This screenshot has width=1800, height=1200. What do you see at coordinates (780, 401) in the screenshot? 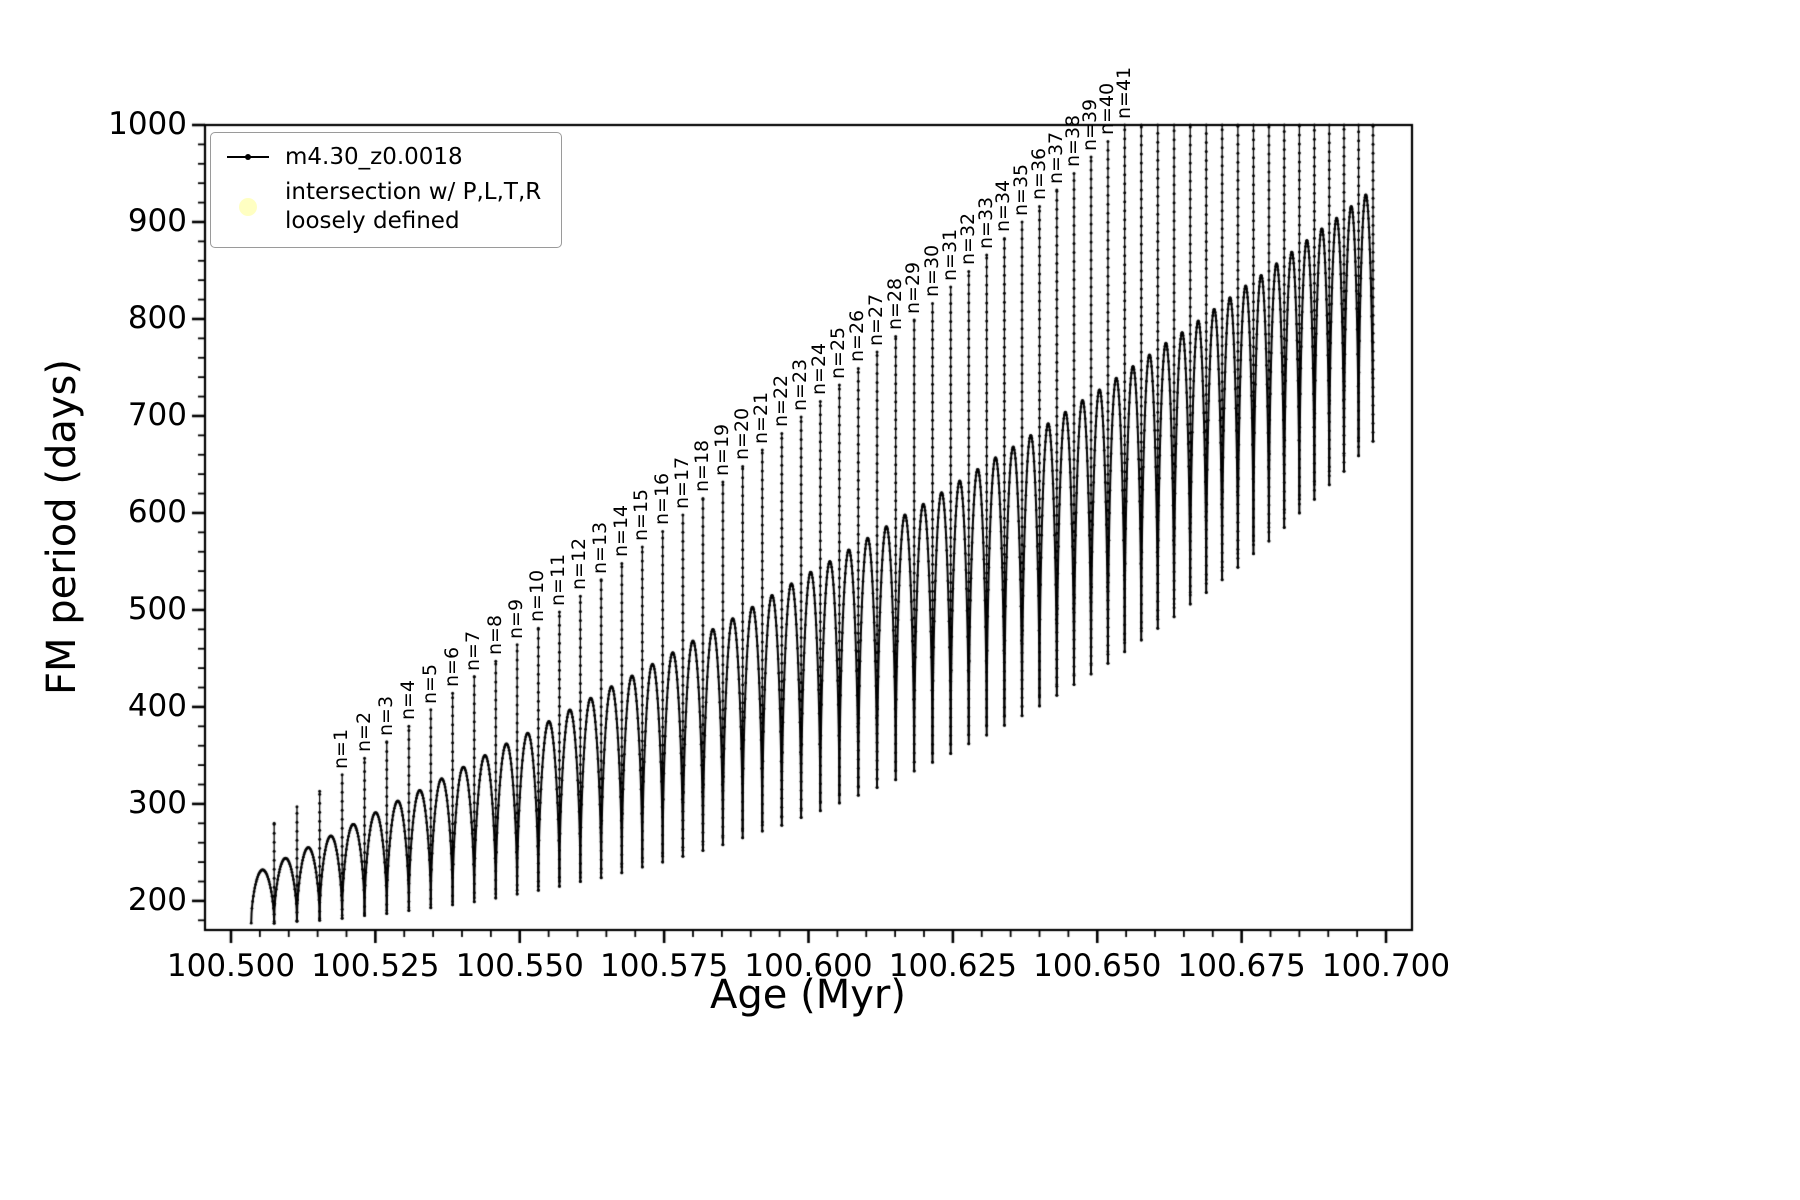
I see `spike-annotation: n=22` at bounding box center [780, 401].